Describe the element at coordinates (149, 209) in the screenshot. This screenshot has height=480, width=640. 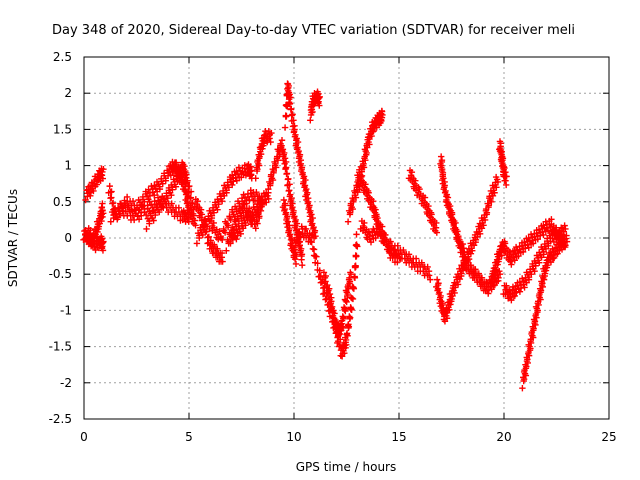
I see `series-e` at that location.